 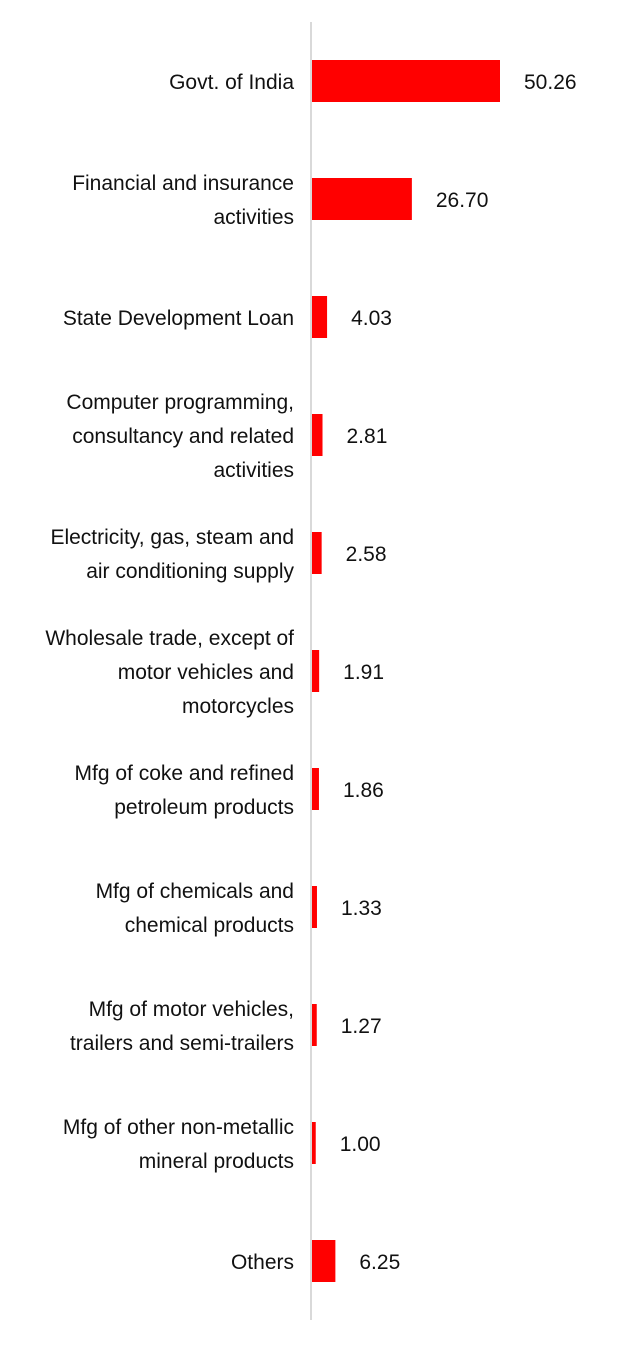 What do you see at coordinates (238, 706) in the screenshot?
I see `category-label-5-line-2: motorcycles` at bounding box center [238, 706].